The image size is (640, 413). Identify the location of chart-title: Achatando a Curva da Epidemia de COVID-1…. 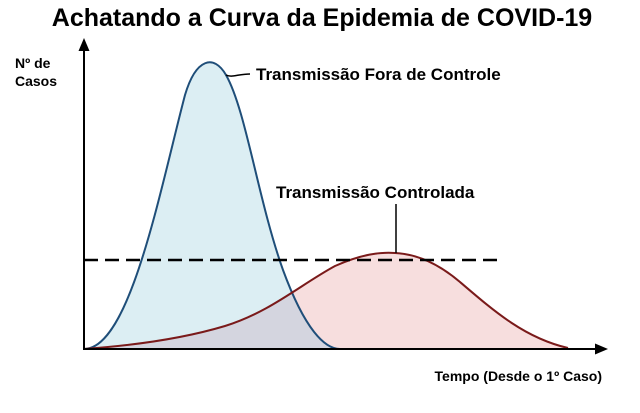
(322, 18).